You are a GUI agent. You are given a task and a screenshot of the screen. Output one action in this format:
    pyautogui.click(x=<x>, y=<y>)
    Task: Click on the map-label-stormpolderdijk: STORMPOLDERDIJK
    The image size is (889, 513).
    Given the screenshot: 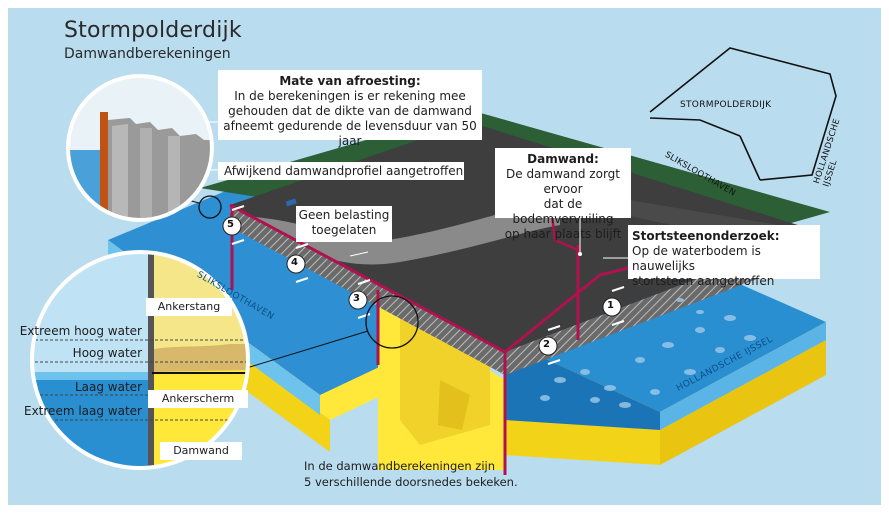 What is the action you would take?
    pyautogui.click(x=726, y=105)
    